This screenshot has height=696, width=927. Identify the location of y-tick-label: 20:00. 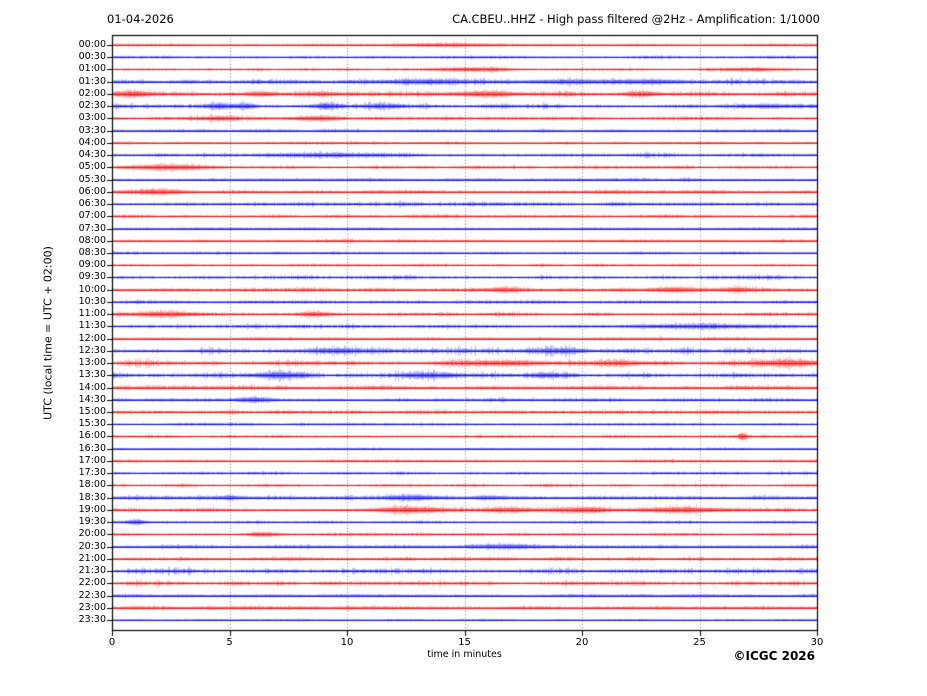
(92, 534).